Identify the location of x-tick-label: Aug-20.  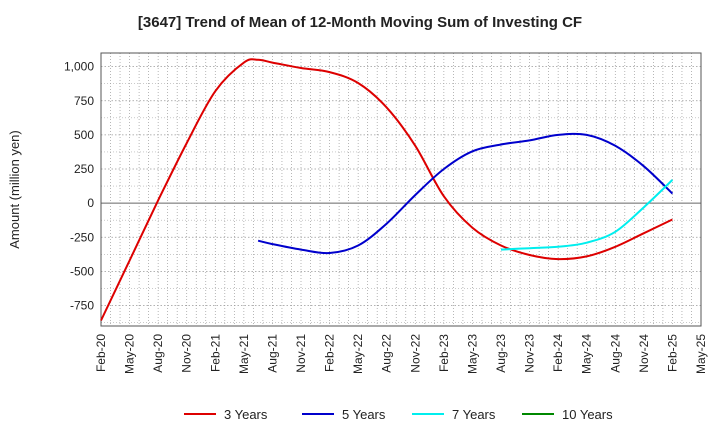
(158, 353).